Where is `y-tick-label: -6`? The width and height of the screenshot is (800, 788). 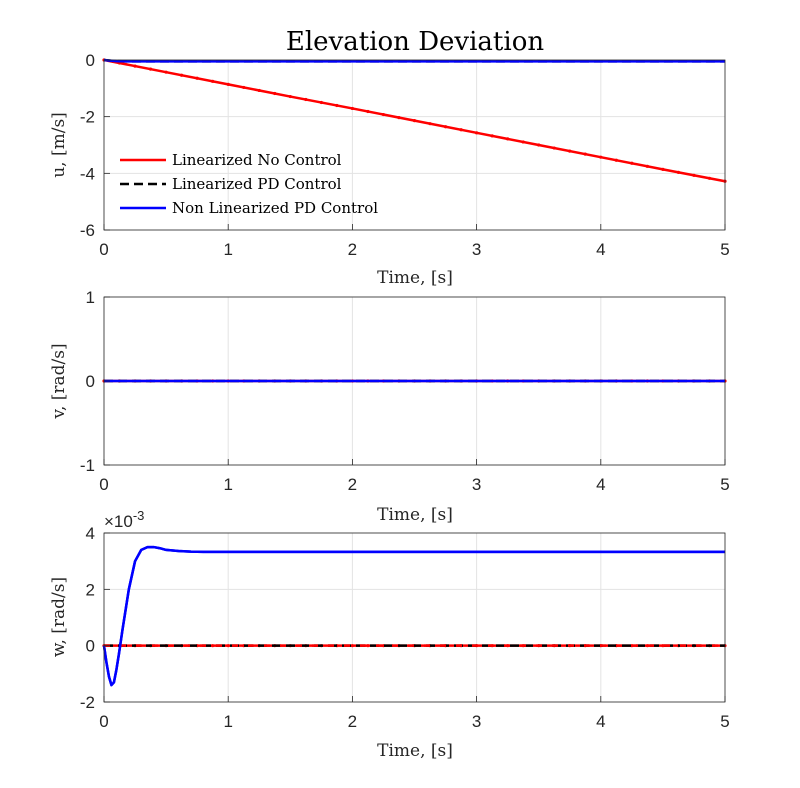
y-tick-label: -6 is located at coordinates (87, 230).